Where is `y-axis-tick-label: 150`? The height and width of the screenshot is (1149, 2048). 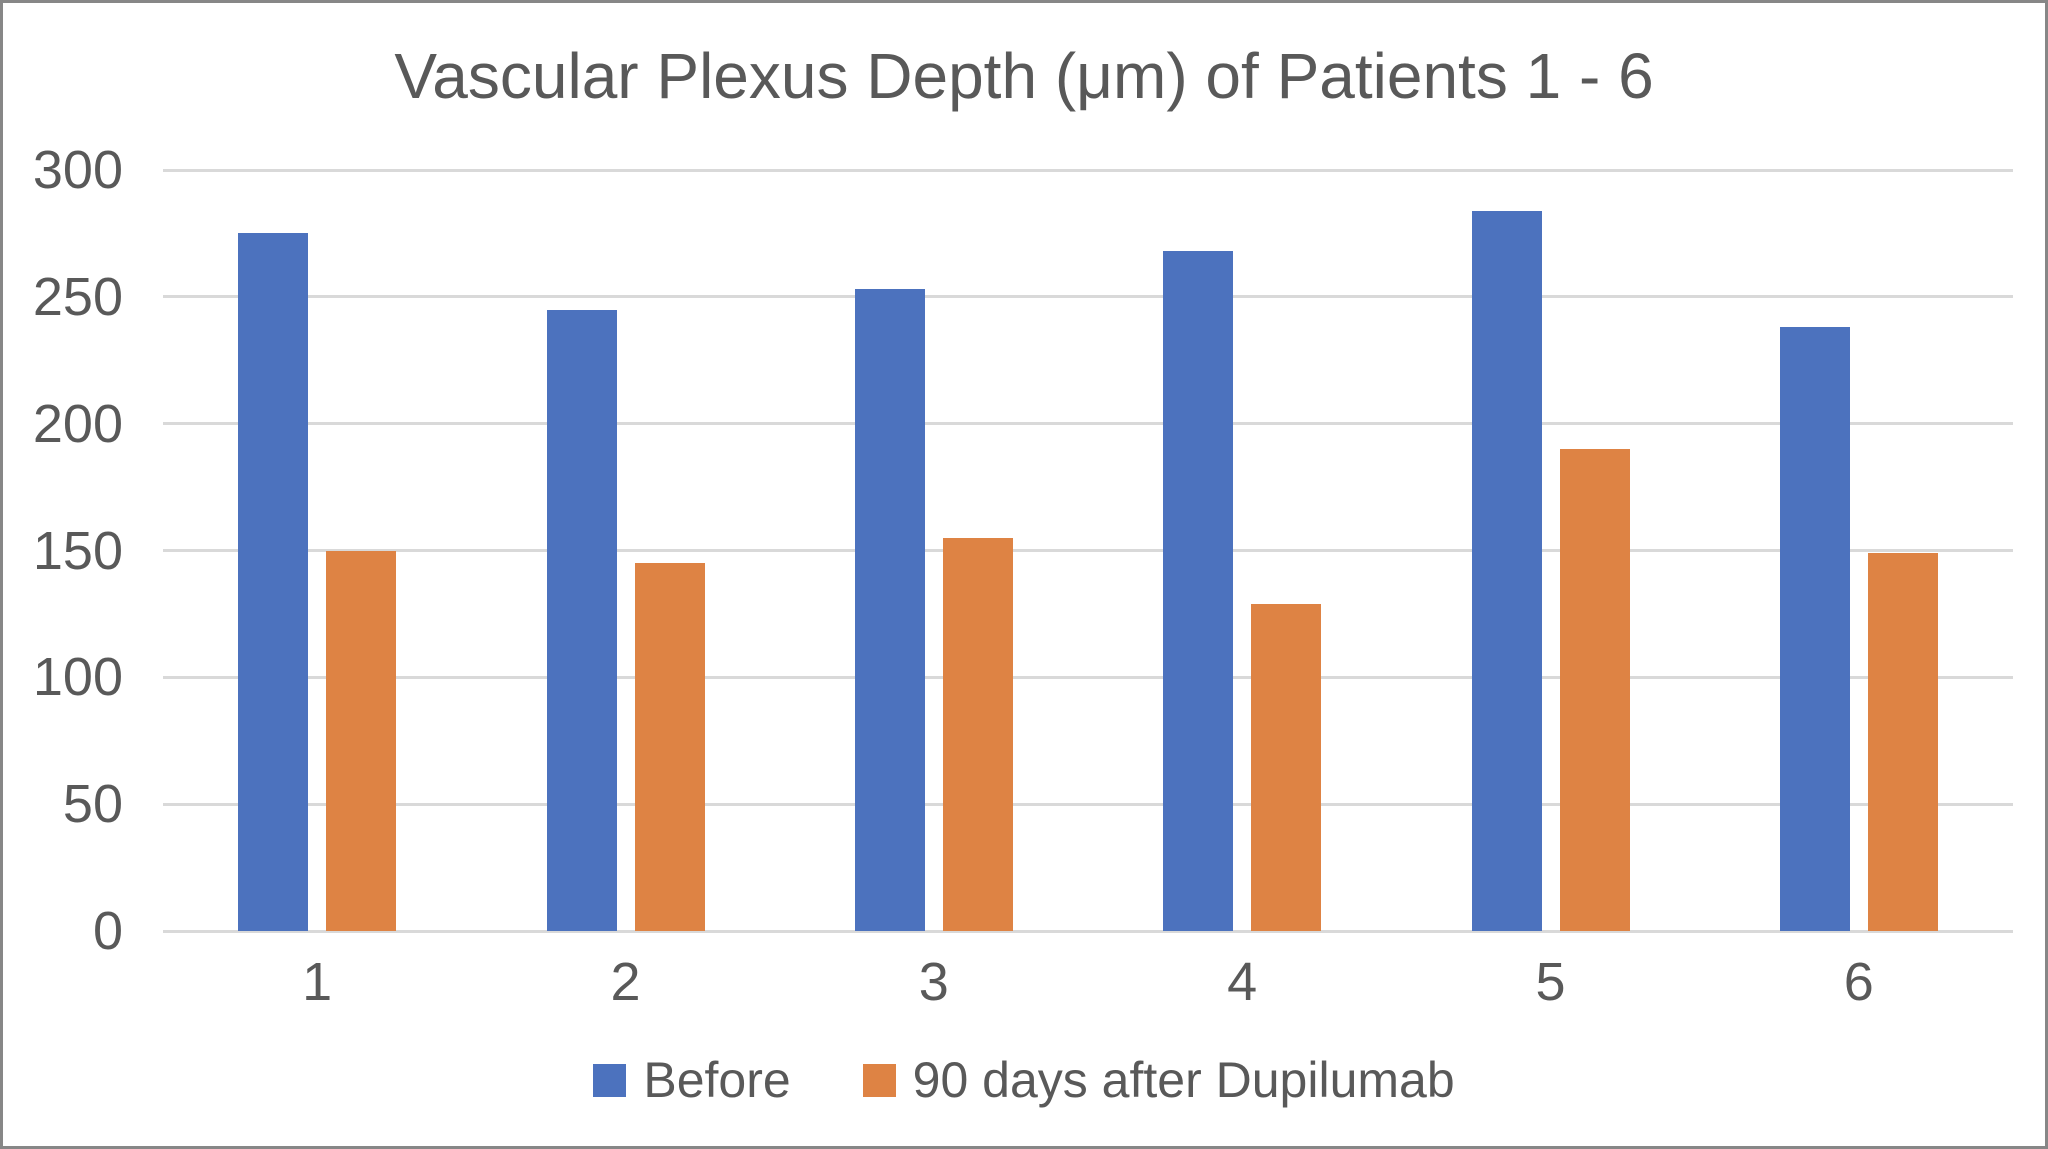 y-axis-tick-label: 150 is located at coordinates (77, 550).